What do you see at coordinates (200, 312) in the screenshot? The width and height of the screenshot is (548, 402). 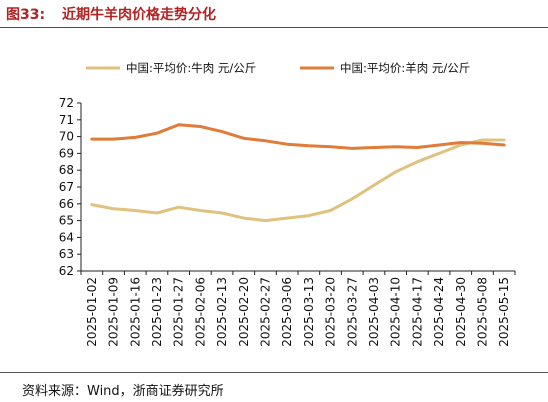 I see `x-tick-label: 2025-02-06` at bounding box center [200, 312].